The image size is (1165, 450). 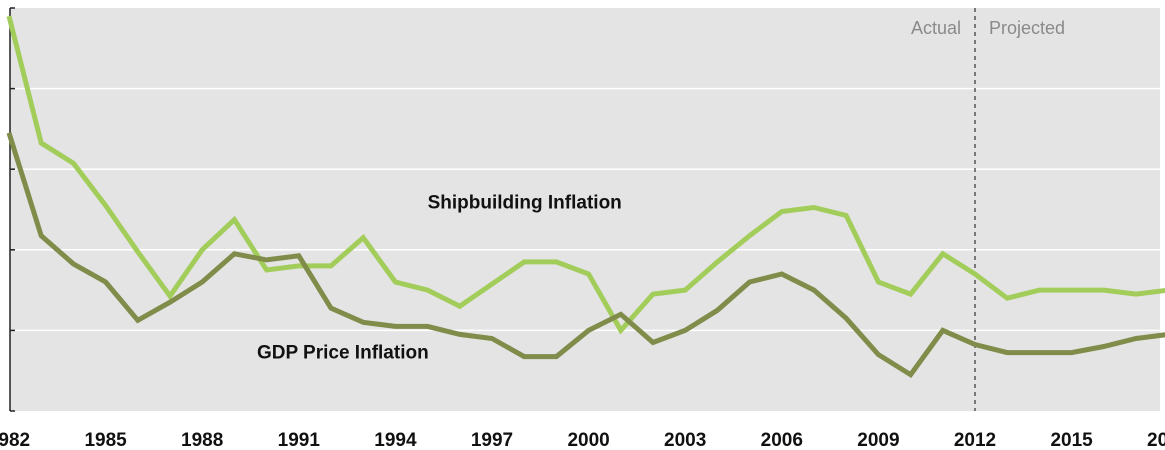 I want to click on x-tick-label-1982: 1982, so click(x=15, y=440).